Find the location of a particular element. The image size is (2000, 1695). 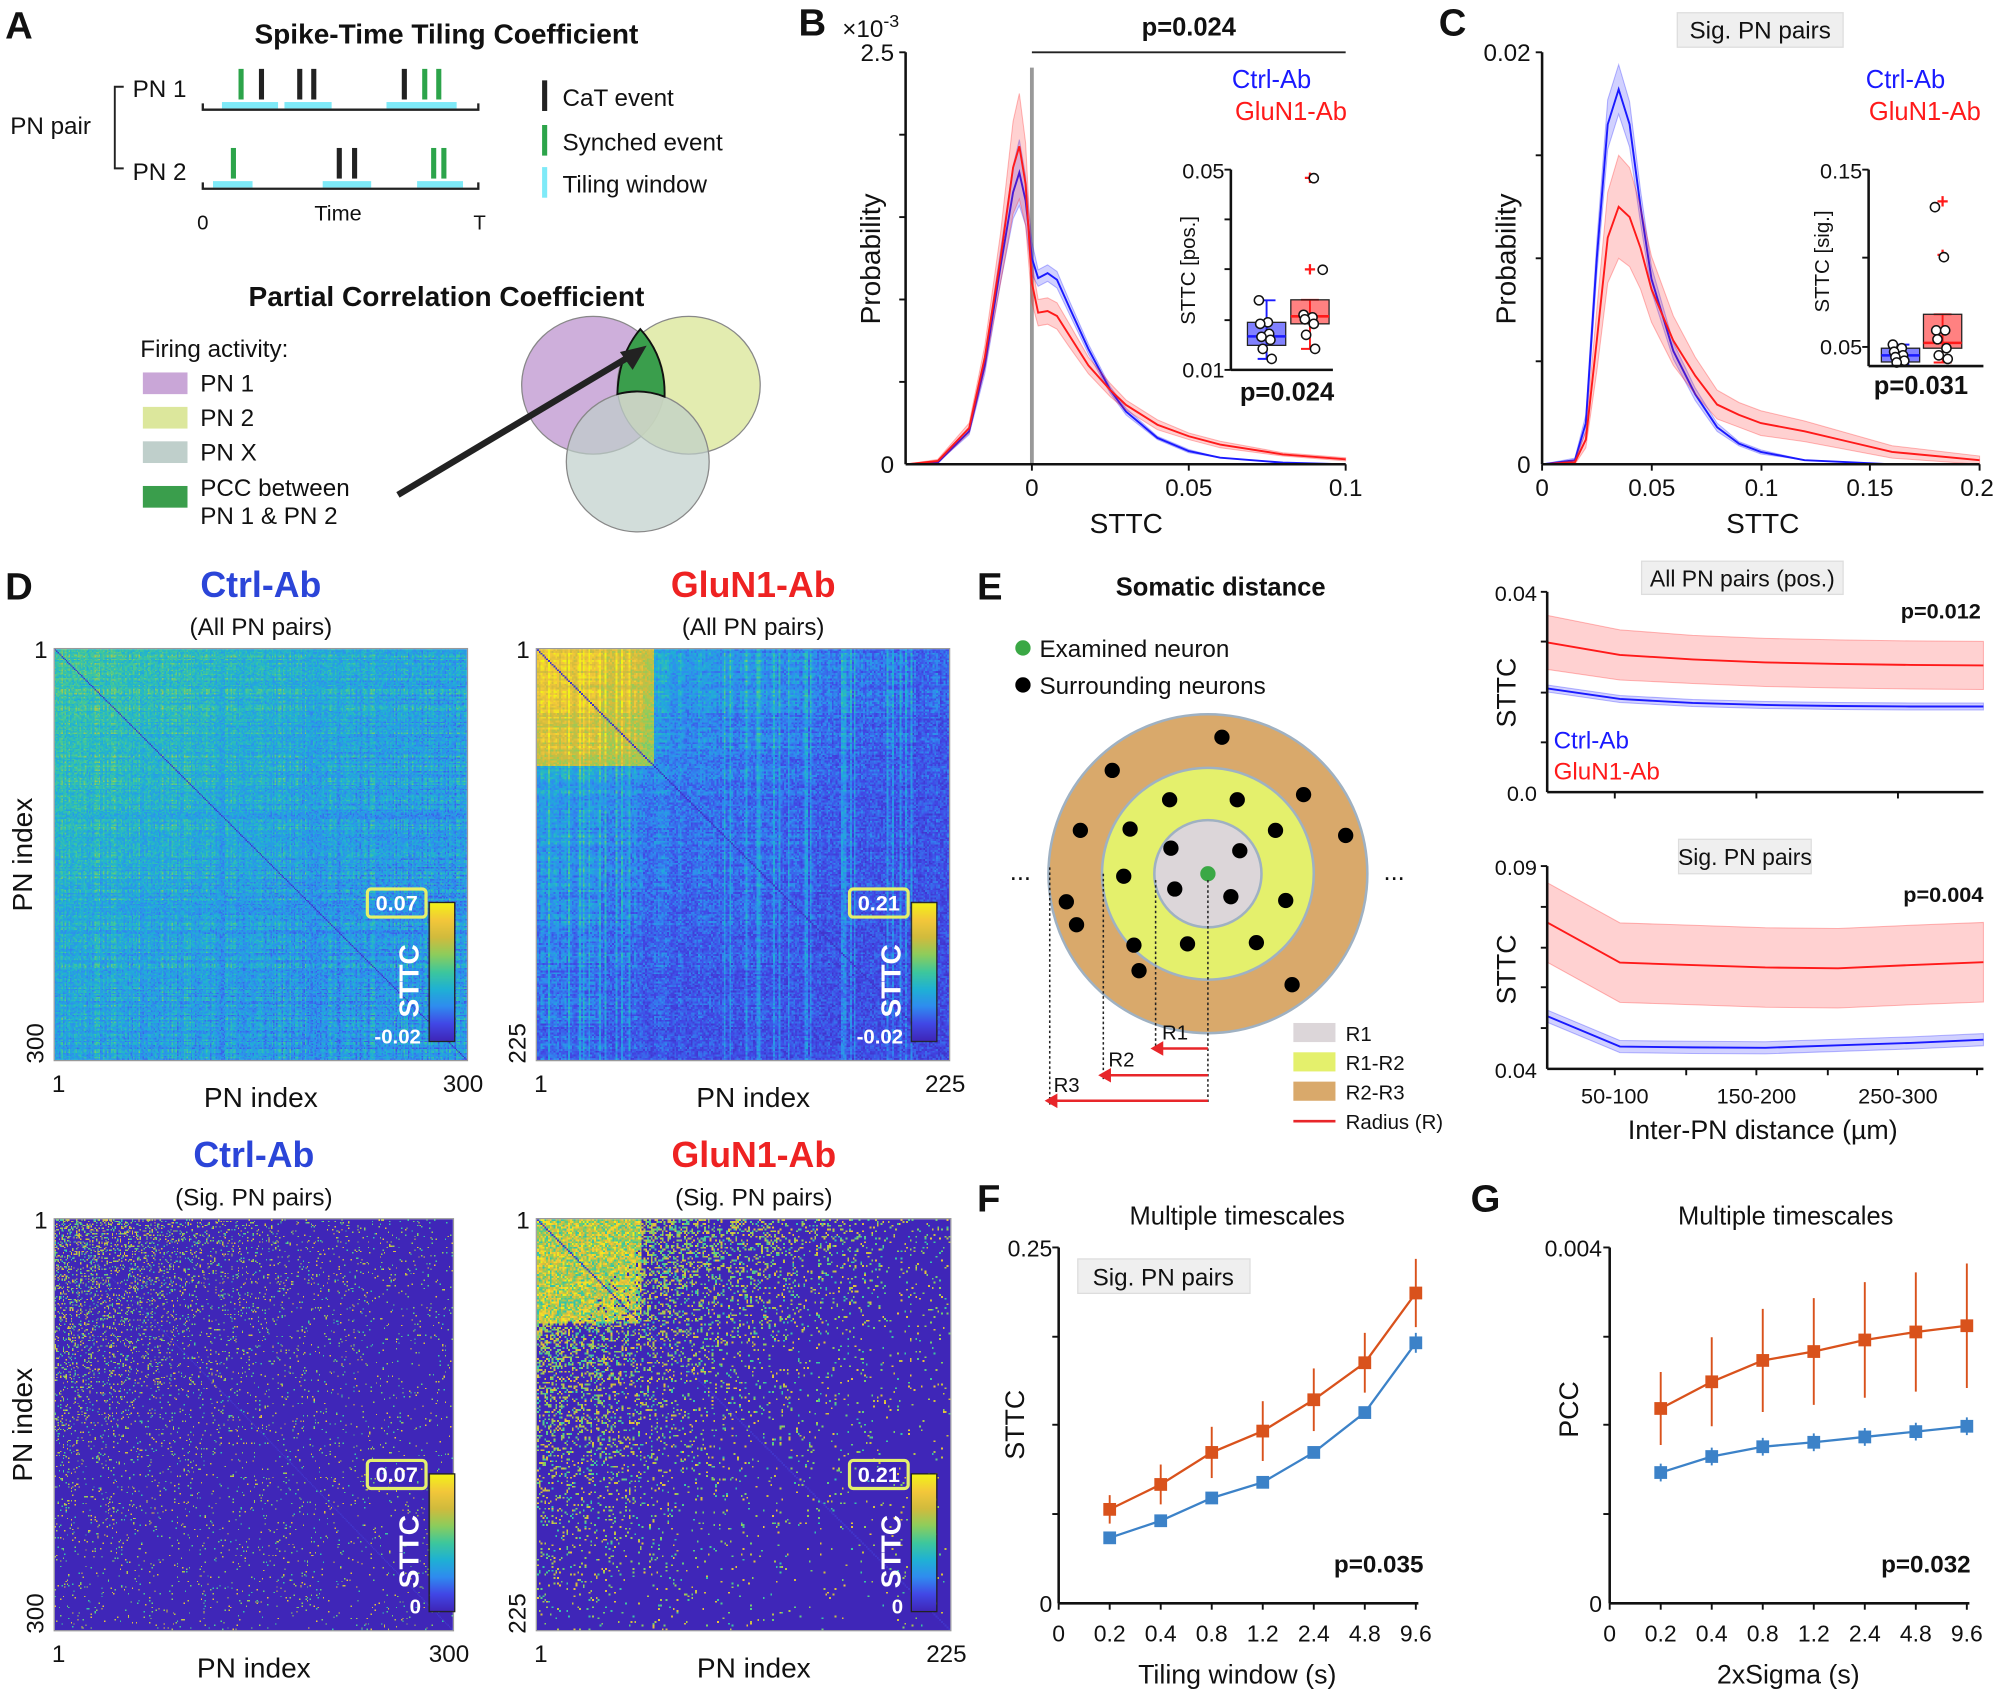

radius-guides is located at coordinates (1128, 986).